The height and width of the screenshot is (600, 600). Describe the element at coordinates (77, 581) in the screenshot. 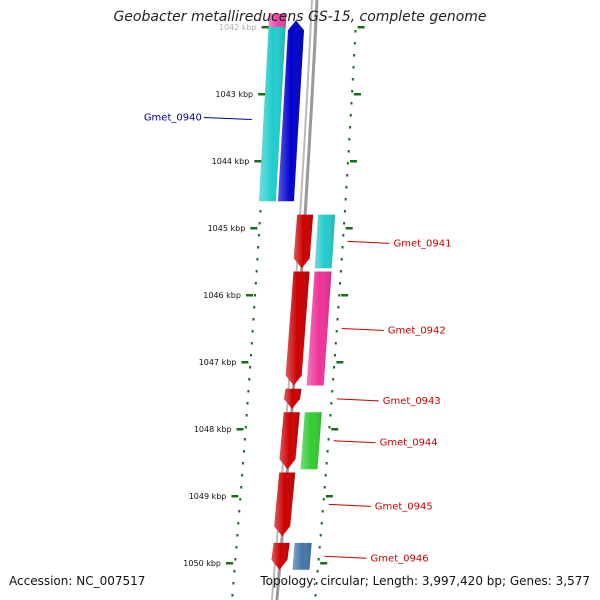

I see `accession-text: Accession: NC_007517` at that location.